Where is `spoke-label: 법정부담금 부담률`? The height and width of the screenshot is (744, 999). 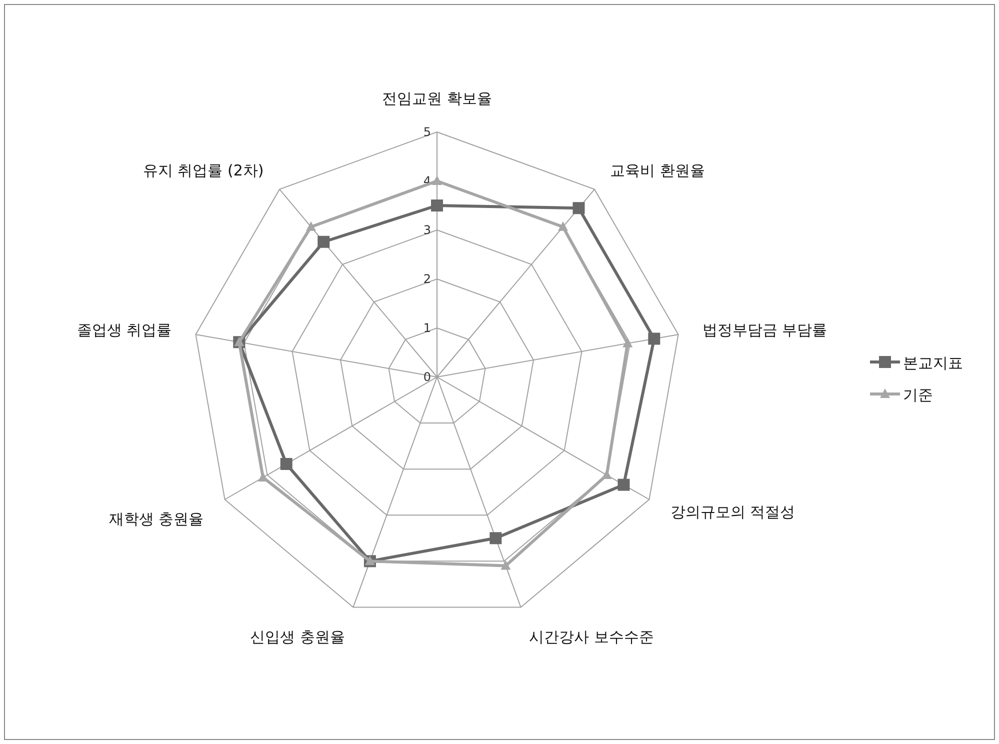 spoke-label: 법정부담금 부담률 is located at coordinates (765, 330).